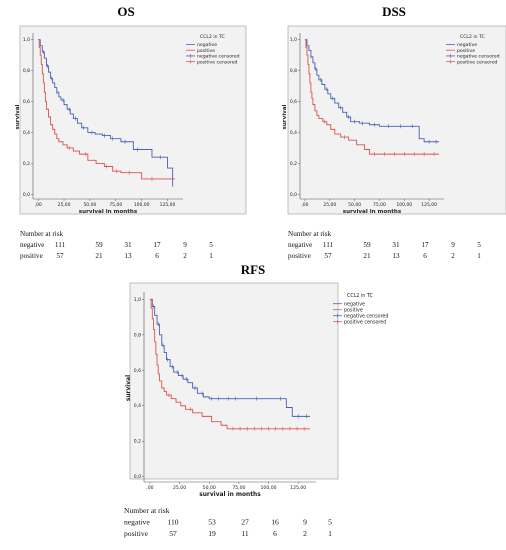  I want to click on y-axis-label: survival, so click(18, 116).